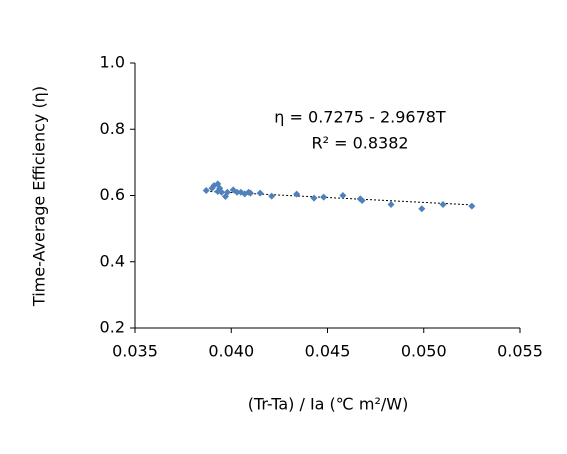  I want to click on y-tick-label: 1.0, so click(112, 62).